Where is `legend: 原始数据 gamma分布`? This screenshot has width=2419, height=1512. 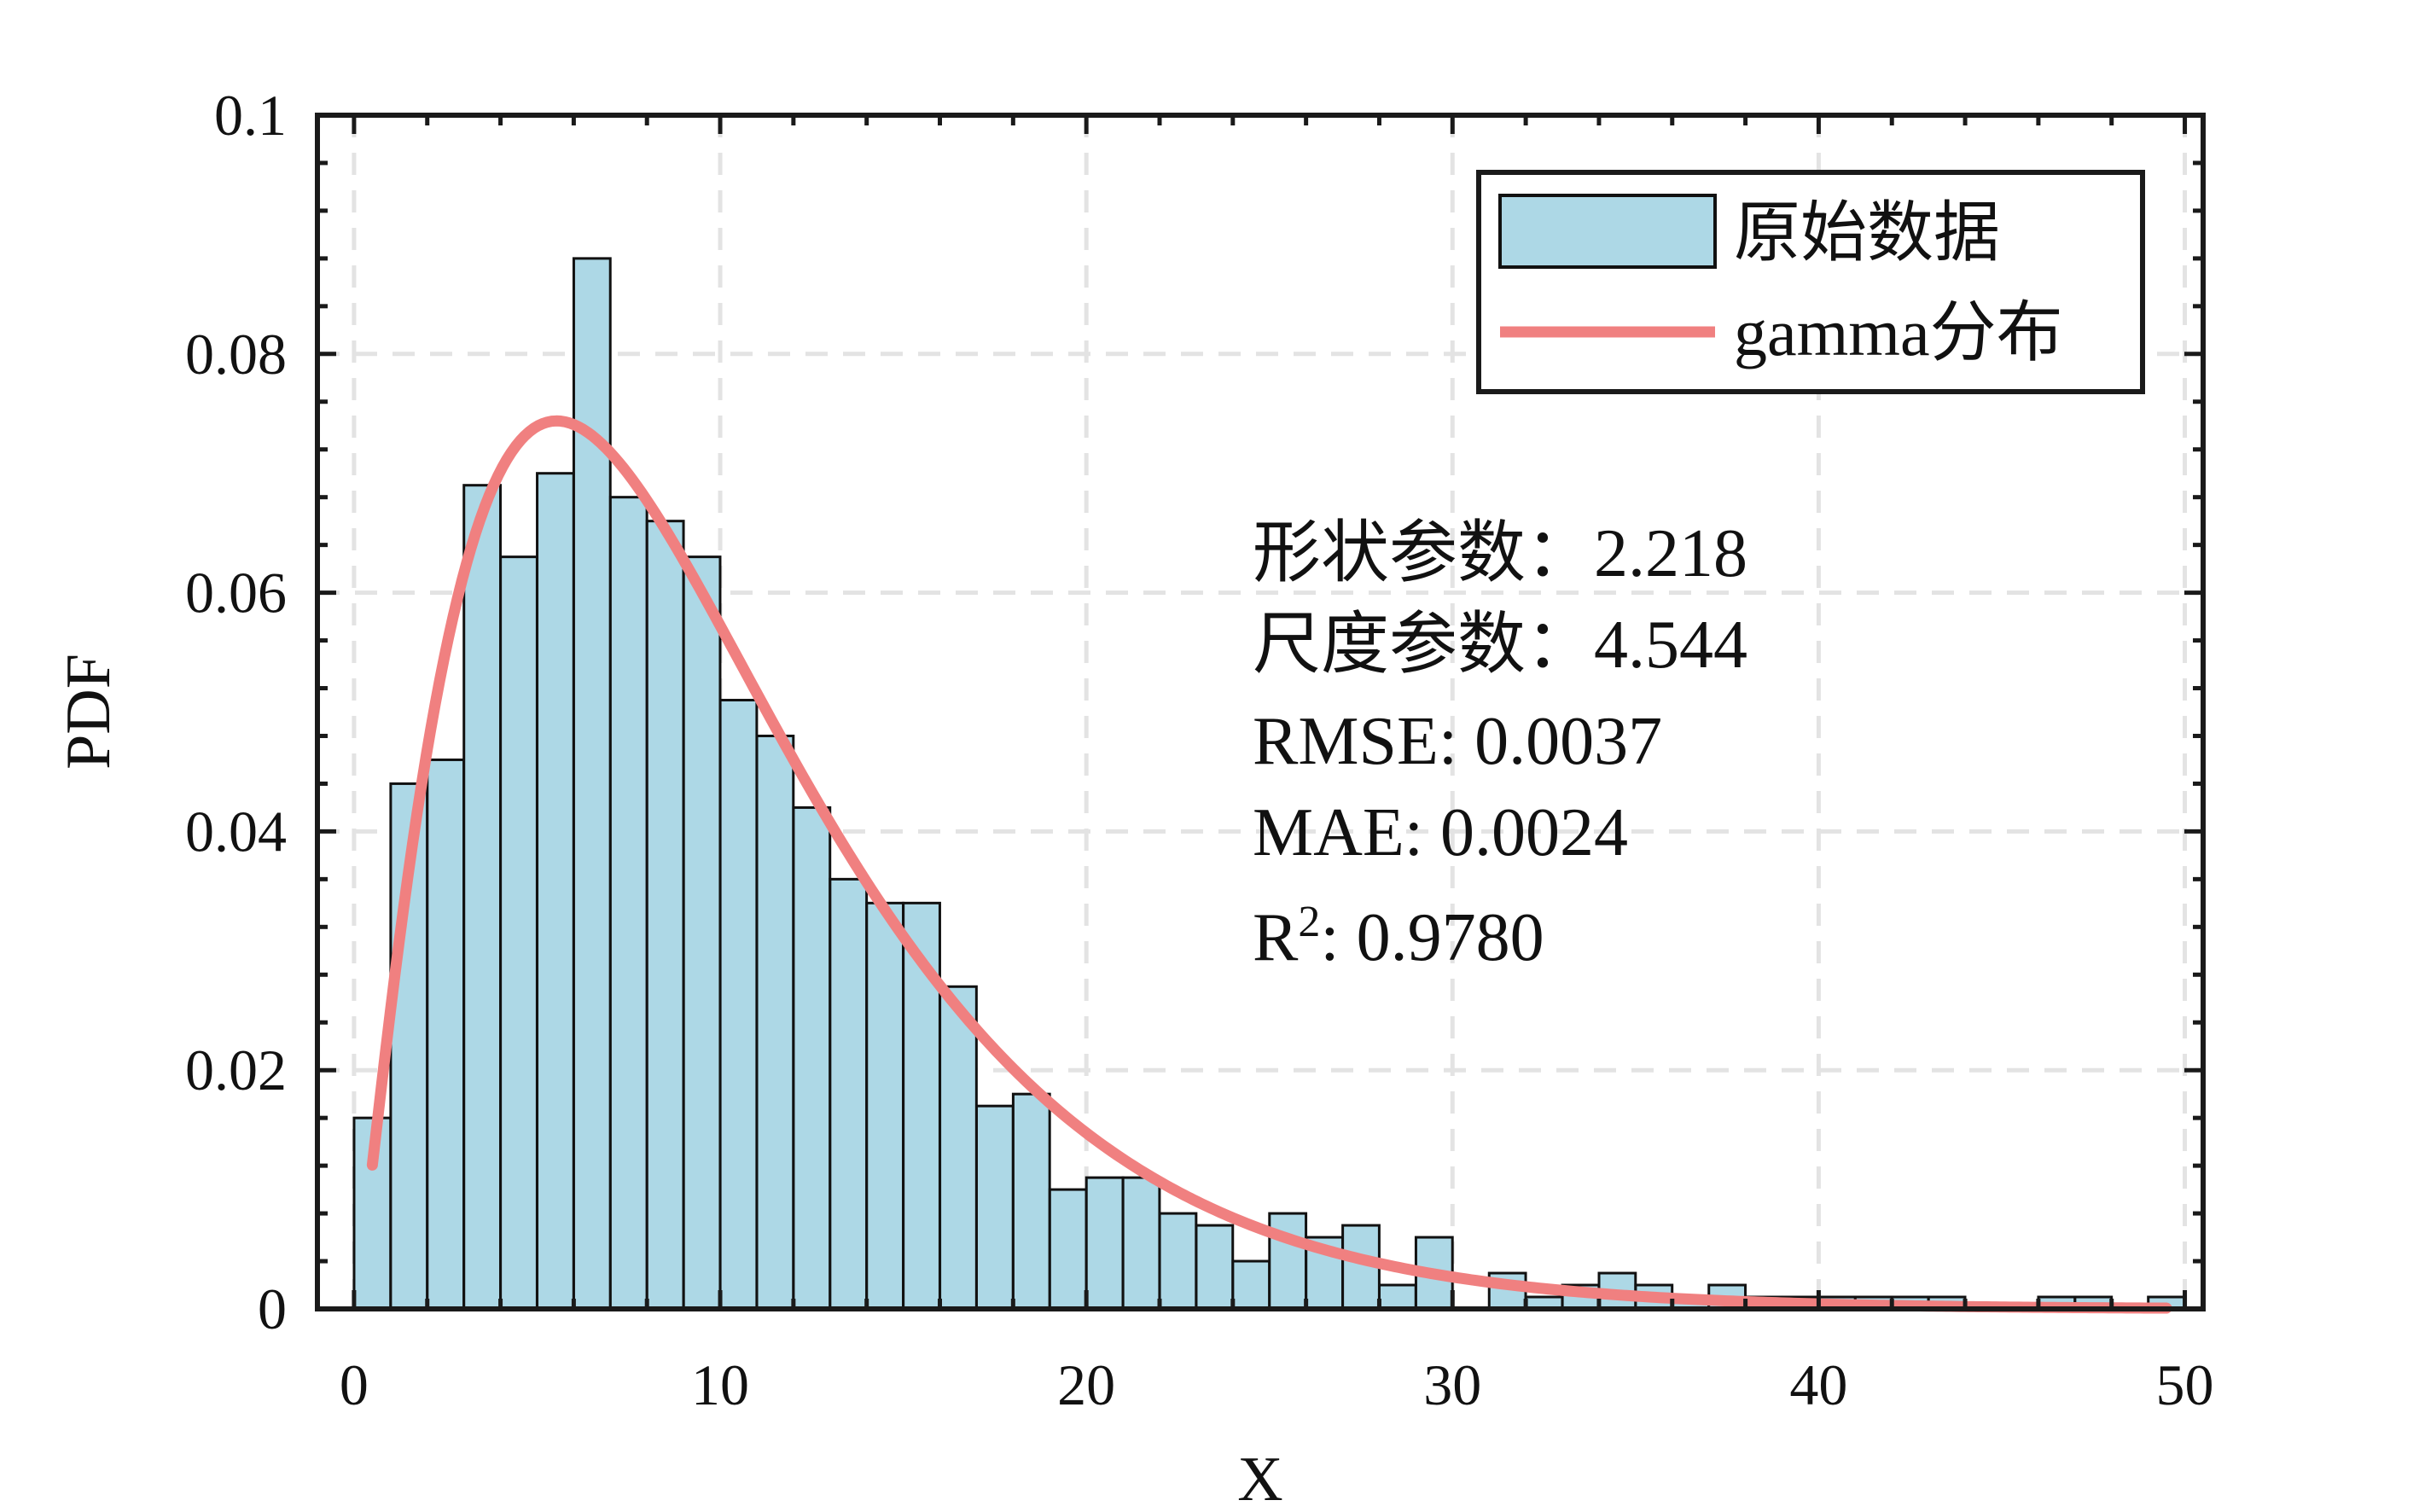 legend: 原始数据 gamma分布 is located at coordinates (1810, 282).